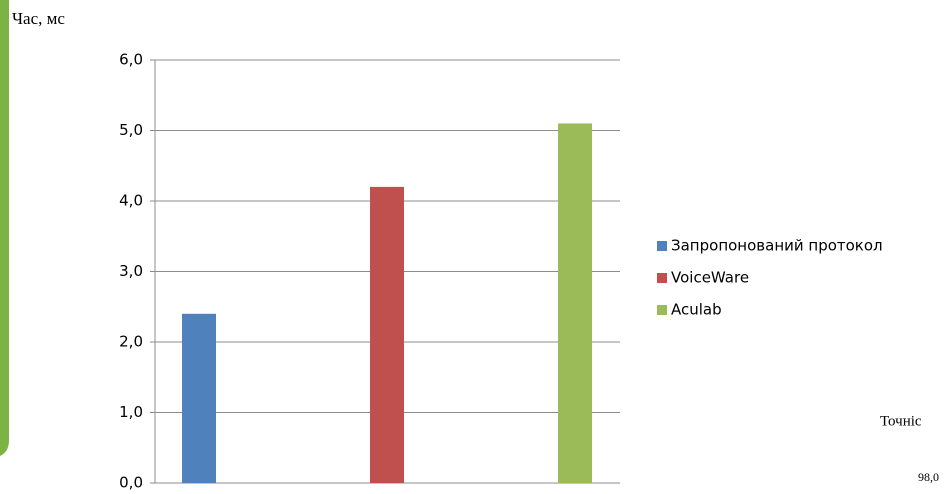 This screenshot has width=944, height=494. I want to click on y-tick-label: 0,0, so click(131, 483).